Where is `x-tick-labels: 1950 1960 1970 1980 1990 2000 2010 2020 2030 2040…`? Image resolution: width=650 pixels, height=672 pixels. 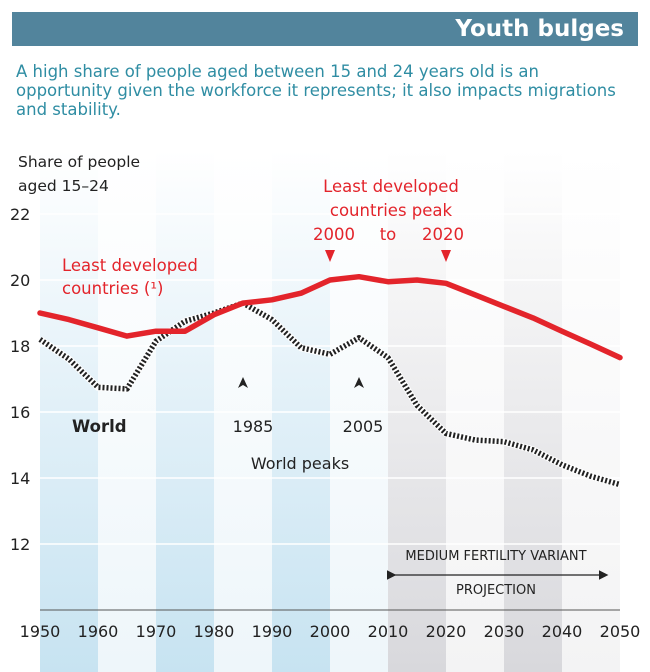
x-tick-labels: 1950 1960 1970 1980 1990 2000 2010 2020 2030 2040… is located at coordinates (330, 631).